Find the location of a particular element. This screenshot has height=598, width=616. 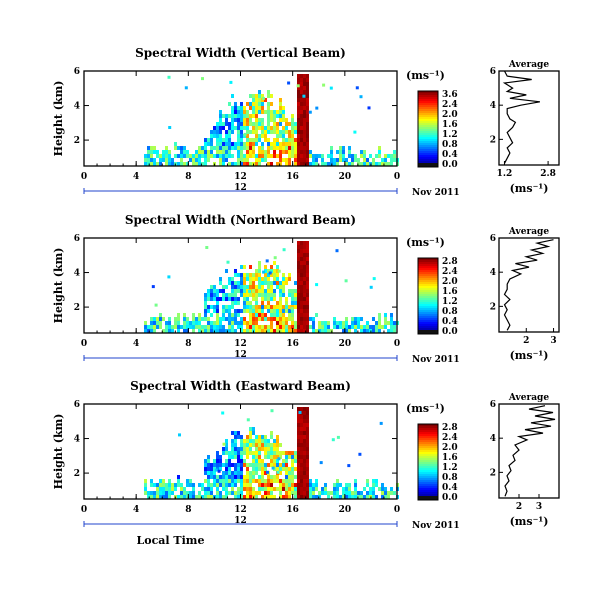

average-x-tick: 2 is located at coordinates (519, 507).